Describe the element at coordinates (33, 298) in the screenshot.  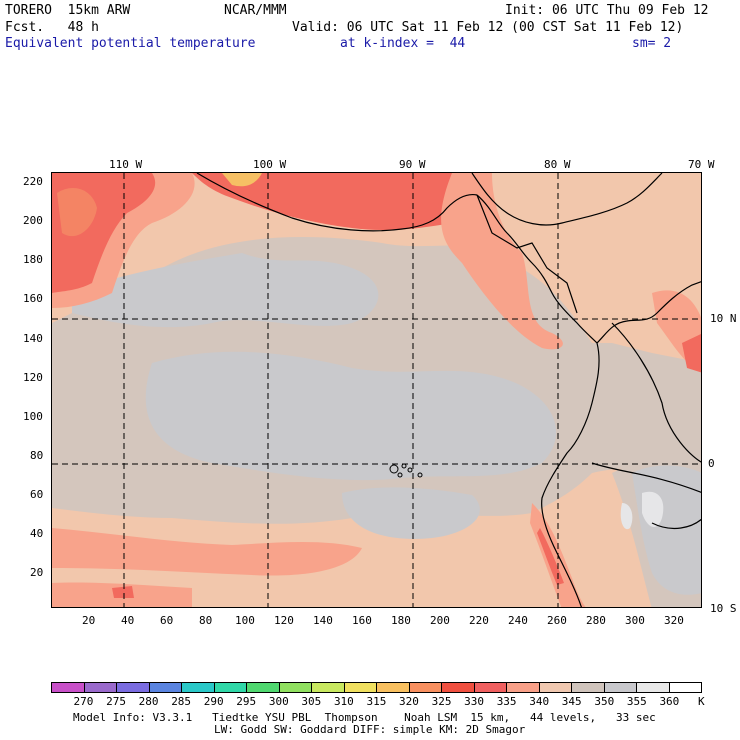
I see `y-tick-160: 160` at that location.